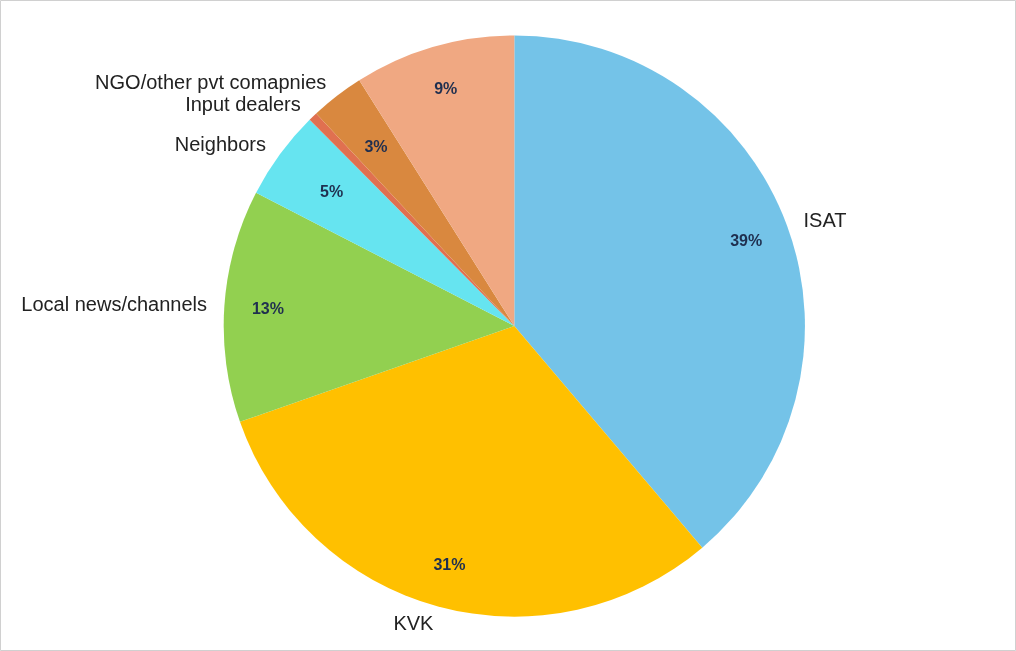 This screenshot has height=651, width=1016. Describe the element at coordinates (376, 146) in the screenshot. I see `data-label: 3%` at that location.